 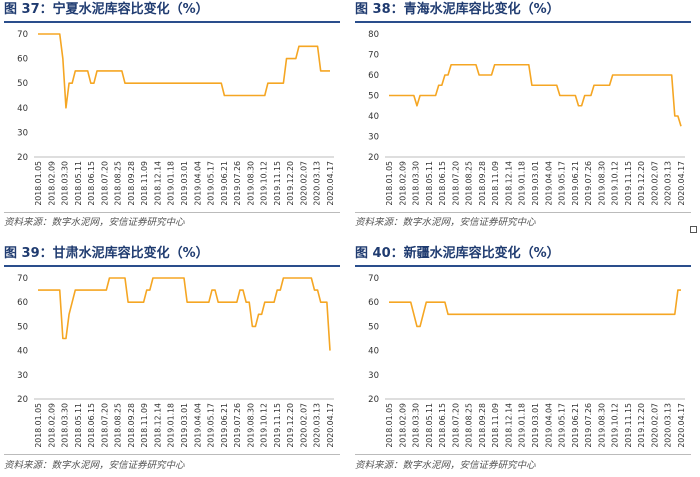 What do you see at coordinates (94, 465) in the screenshot?
I see `chart-source-39: 资料来源：数字水泥网，安信证券研究中心` at bounding box center [94, 465].